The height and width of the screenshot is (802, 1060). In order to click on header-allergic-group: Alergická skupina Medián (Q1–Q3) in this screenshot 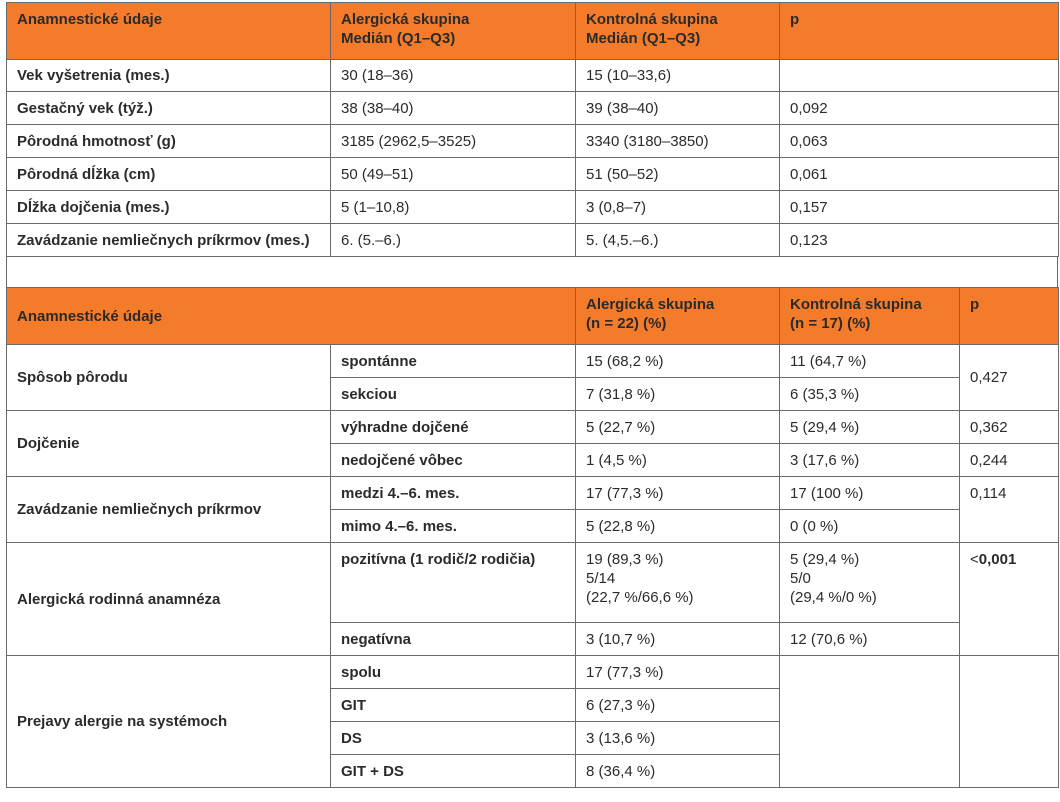, I will do `click(453, 31)`.